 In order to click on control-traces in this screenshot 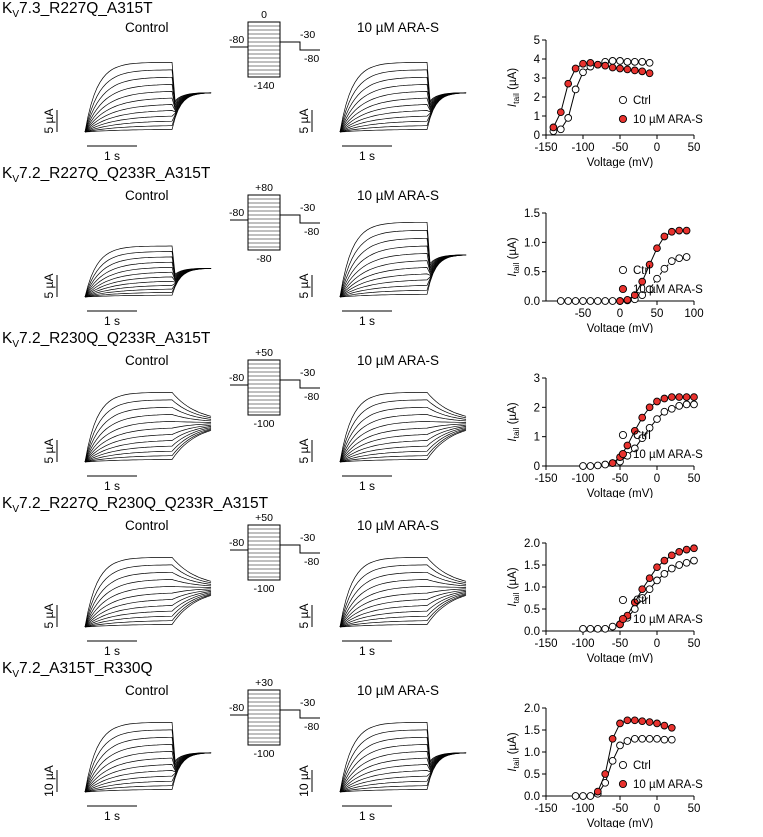, I will do `click(148, 97)`.